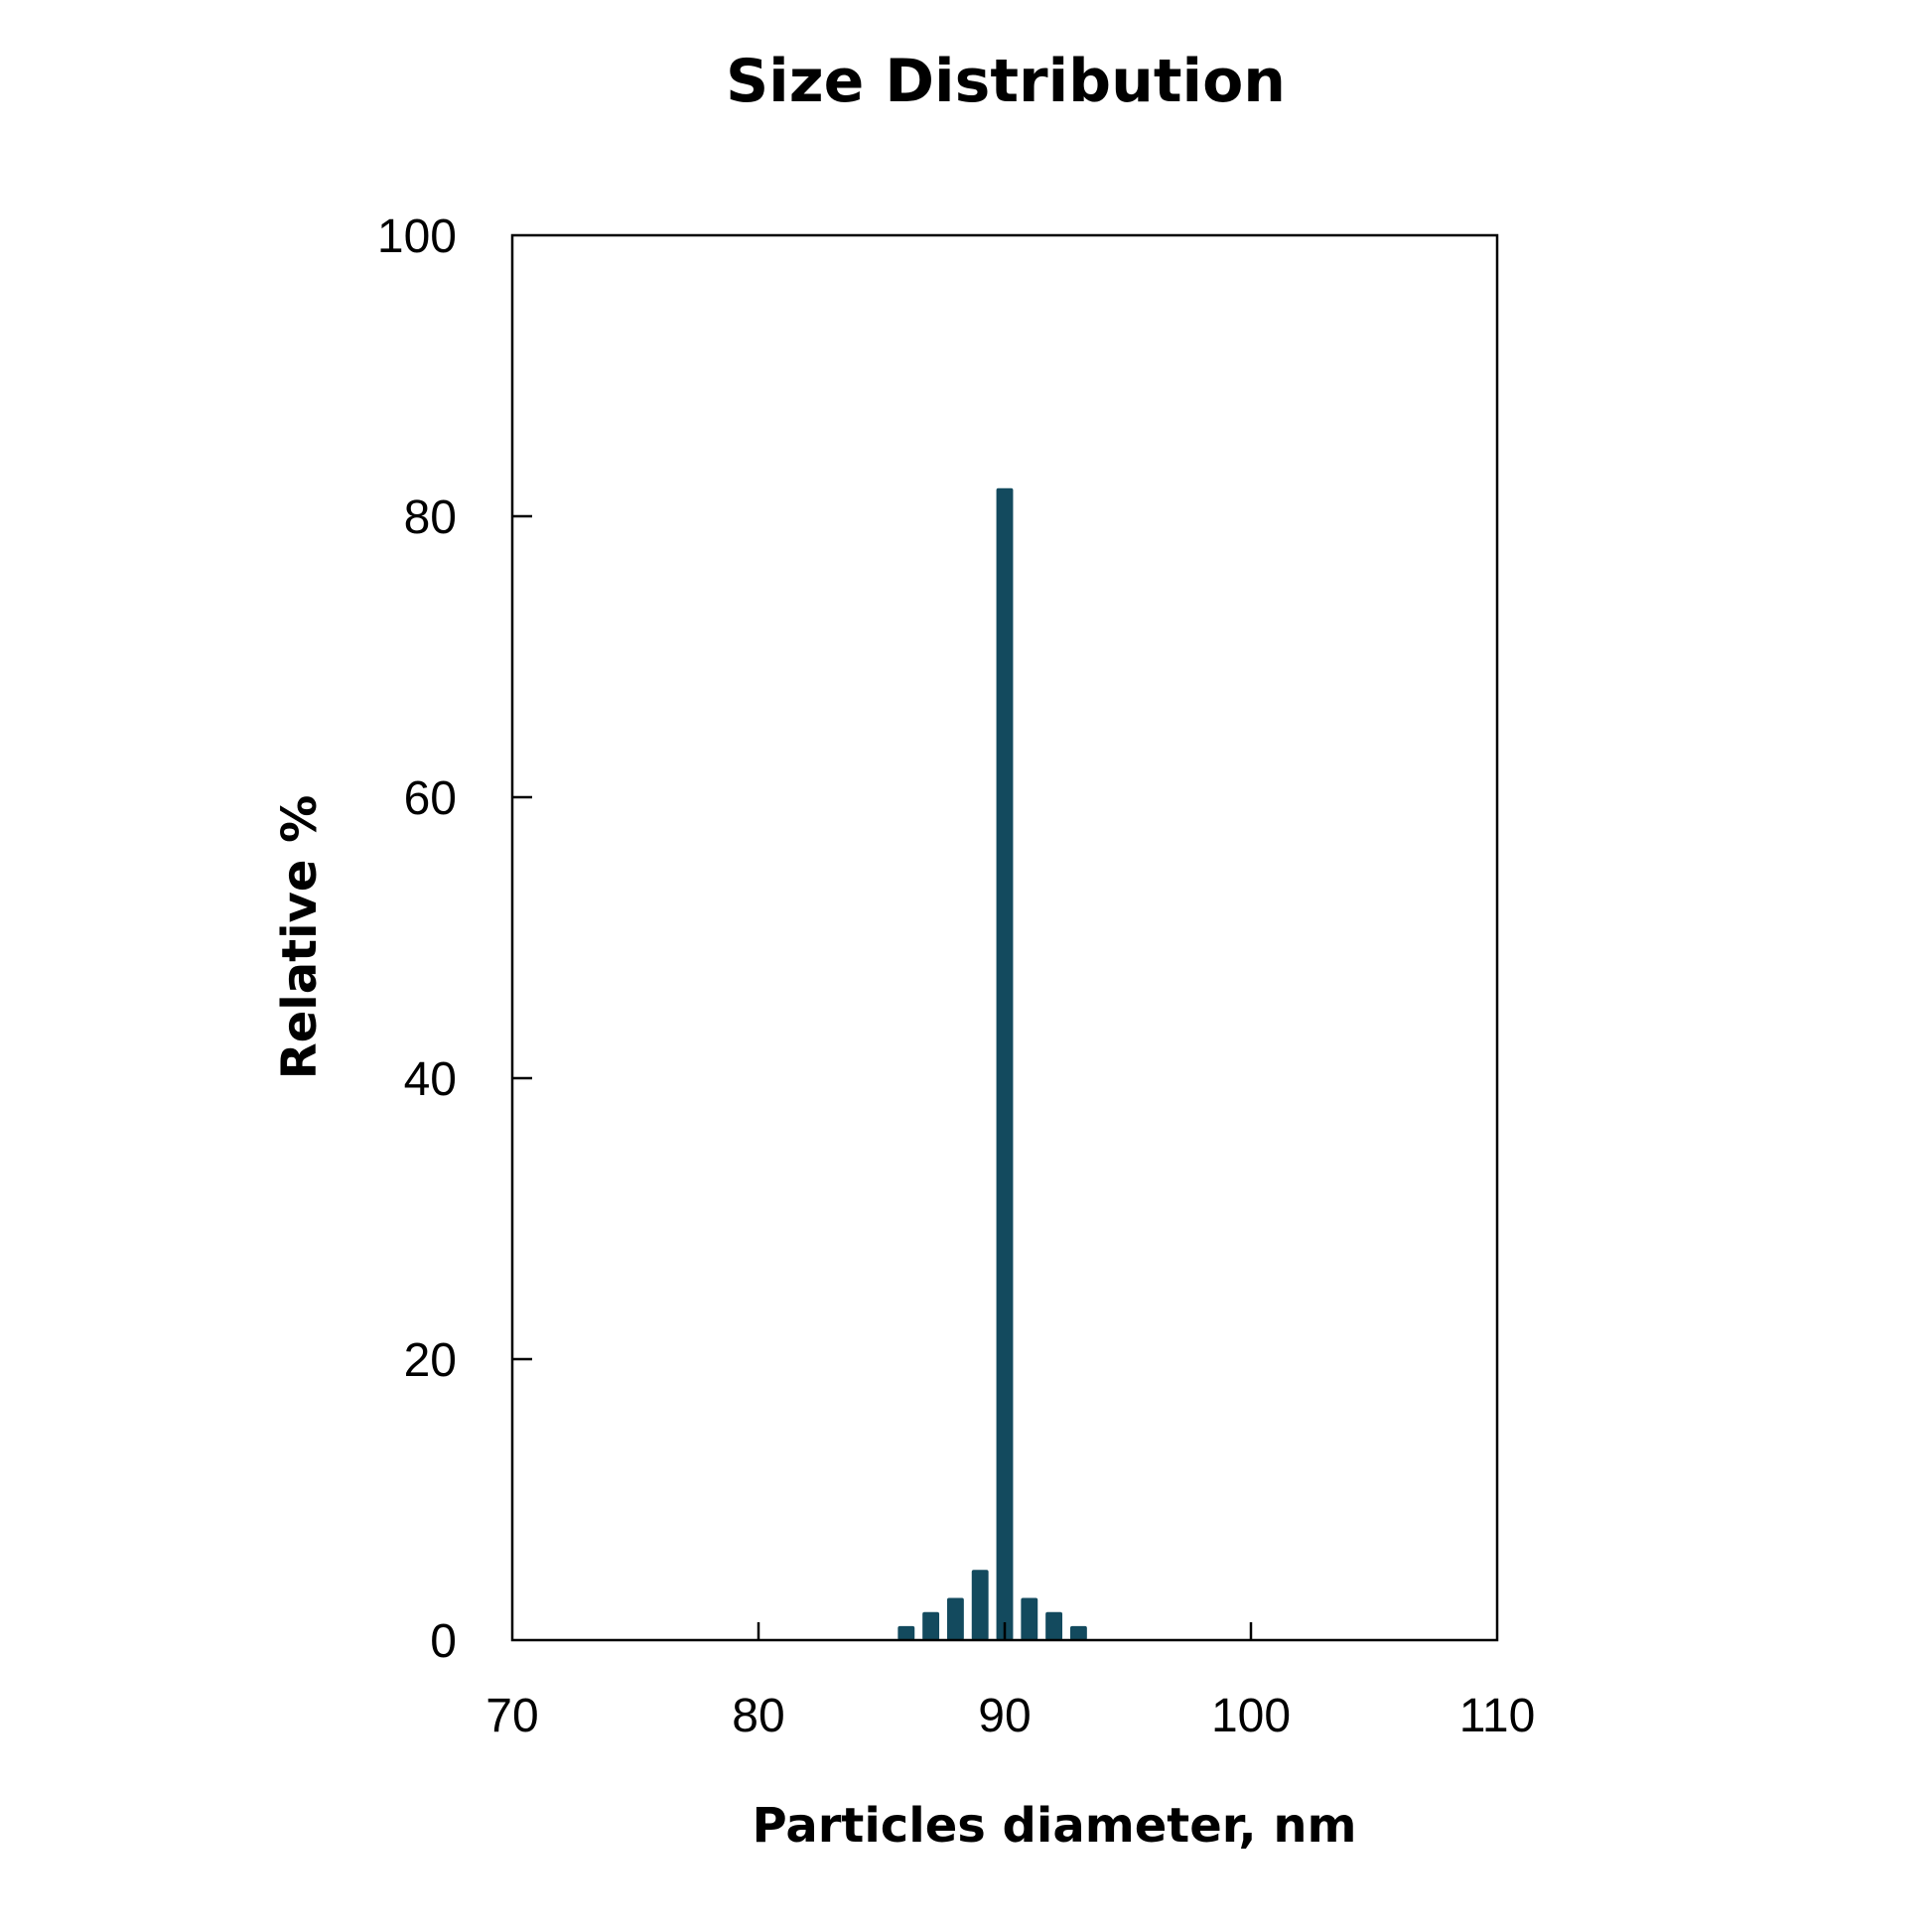  I want to click on bar-87nm, so click(931, 1626).